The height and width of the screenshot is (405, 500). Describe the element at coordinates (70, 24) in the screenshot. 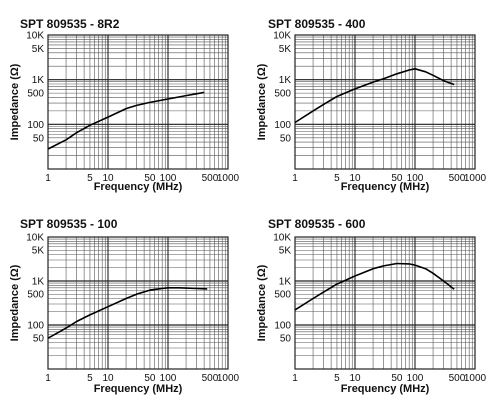

I see `chart-title: SPT 809535 - 8R2` at that location.